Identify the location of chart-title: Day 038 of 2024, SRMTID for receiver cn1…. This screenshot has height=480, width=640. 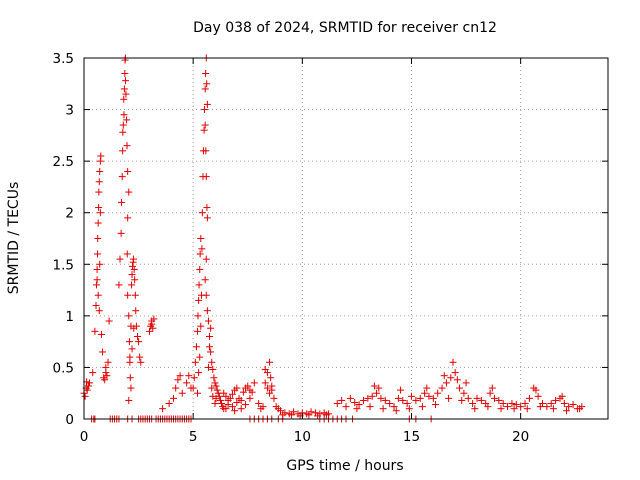
(345, 28).